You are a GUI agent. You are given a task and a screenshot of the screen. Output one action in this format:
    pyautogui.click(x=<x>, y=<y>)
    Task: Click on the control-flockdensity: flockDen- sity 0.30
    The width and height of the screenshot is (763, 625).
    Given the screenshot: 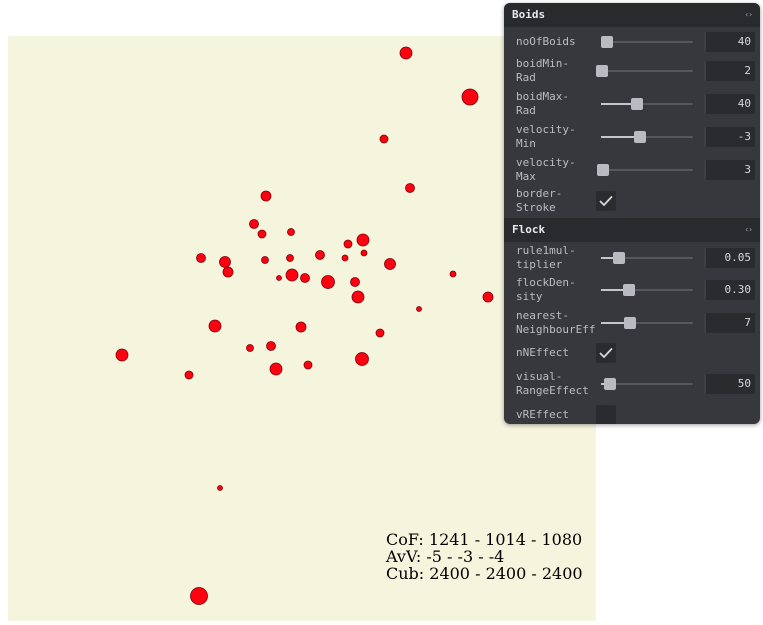 What is the action you would take?
    pyautogui.click(x=632, y=291)
    